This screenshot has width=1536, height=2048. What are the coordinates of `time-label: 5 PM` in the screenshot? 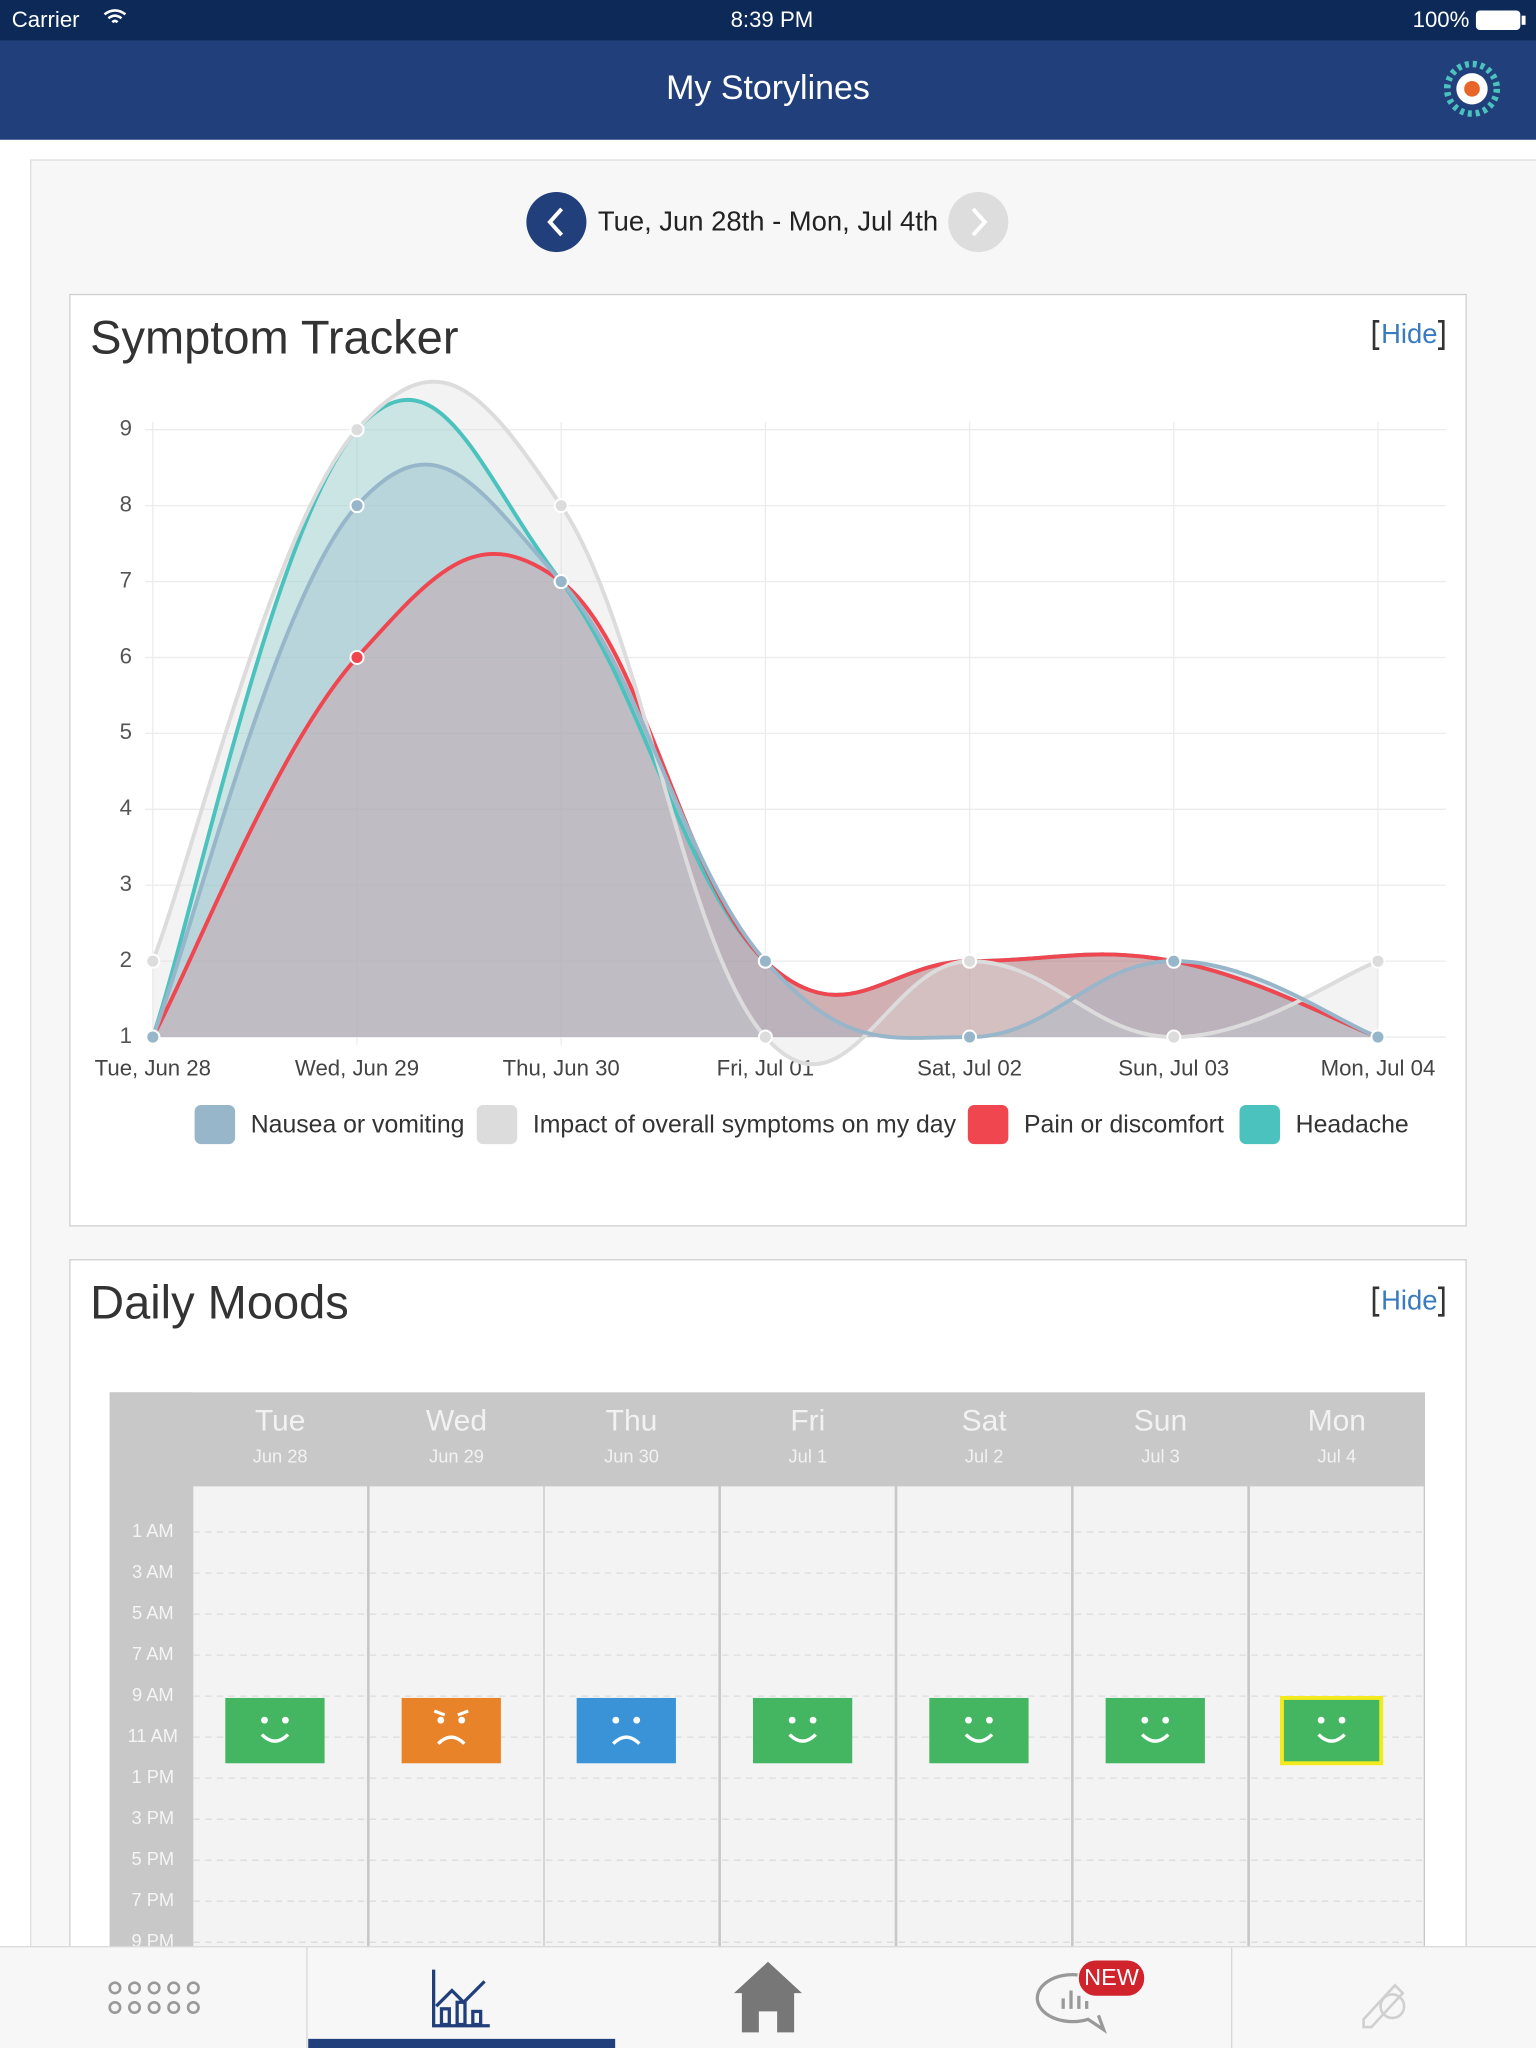 It's located at (152, 1858).